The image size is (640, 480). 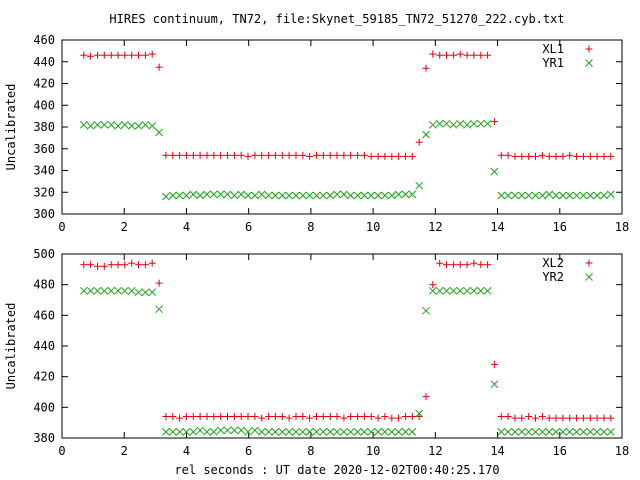 What do you see at coordinates (44, 346) in the screenshot?
I see `y-tick-label: 440` at bounding box center [44, 346].